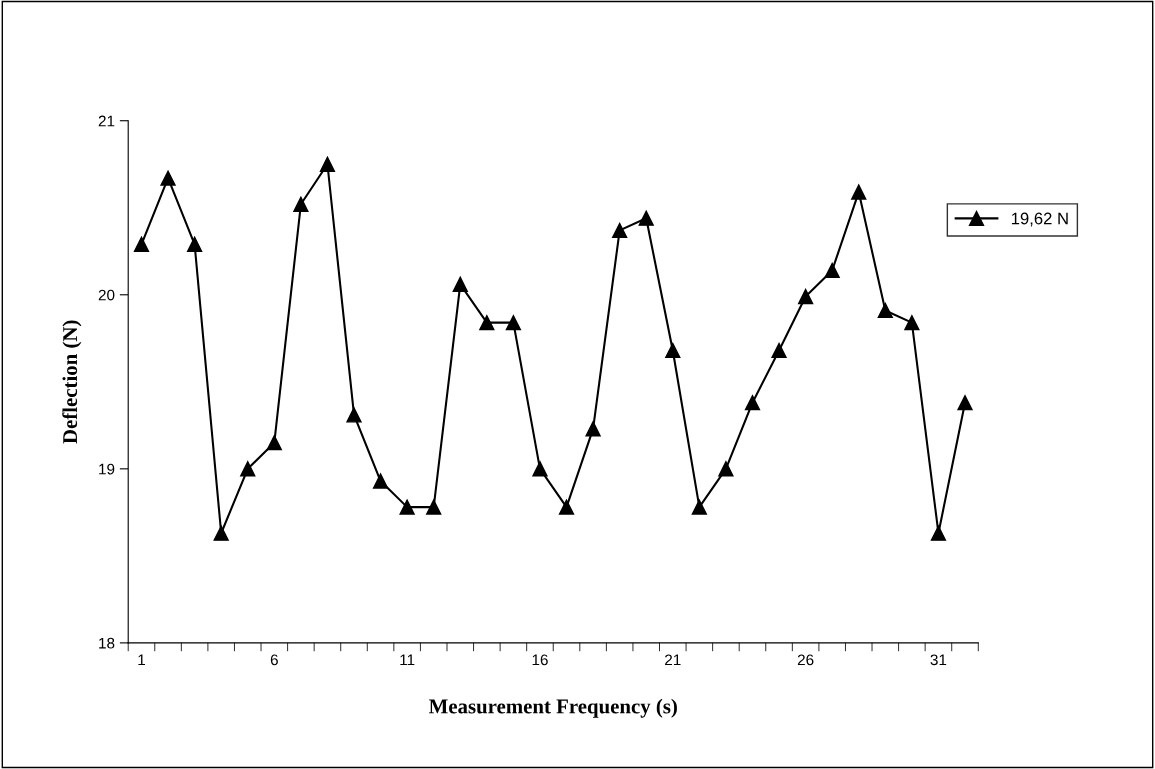 This screenshot has height=769, width=1155. I want to click on y-axis-title: Deflection (N), so click(72, 382).